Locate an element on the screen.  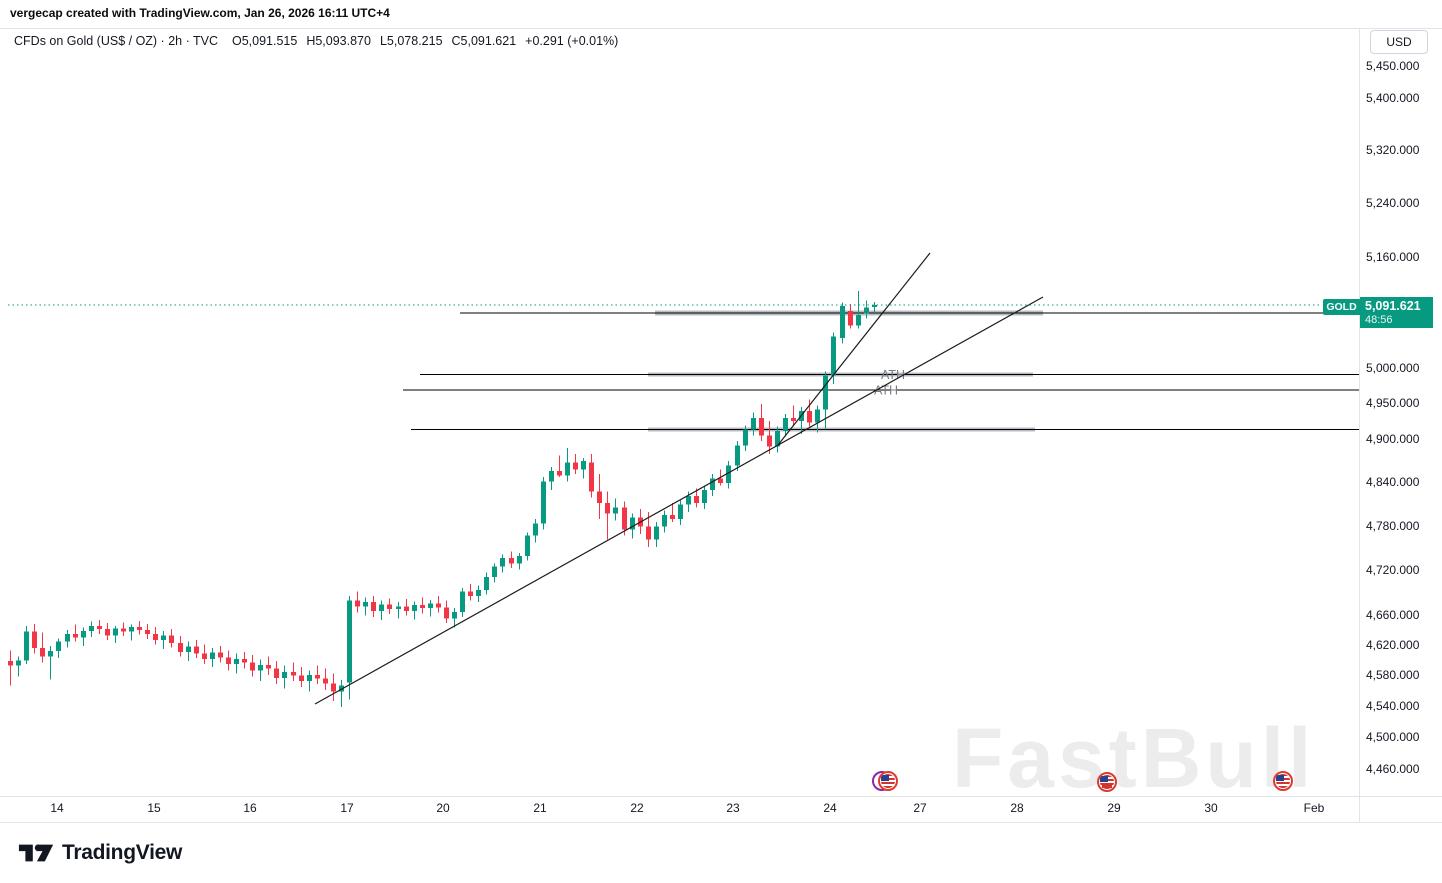
tradingview-logo-icon is located at coordinates (36, 853).